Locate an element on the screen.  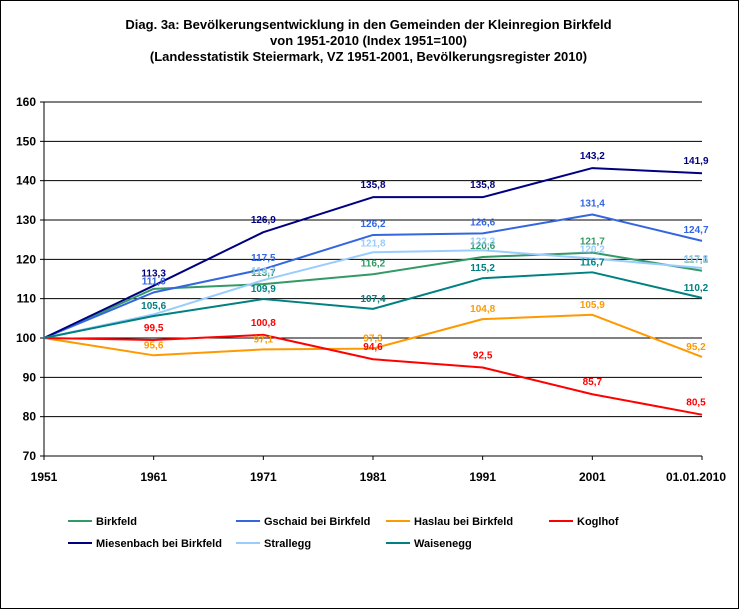
y-tick-label: 150 is located at coordinates (26, 141).